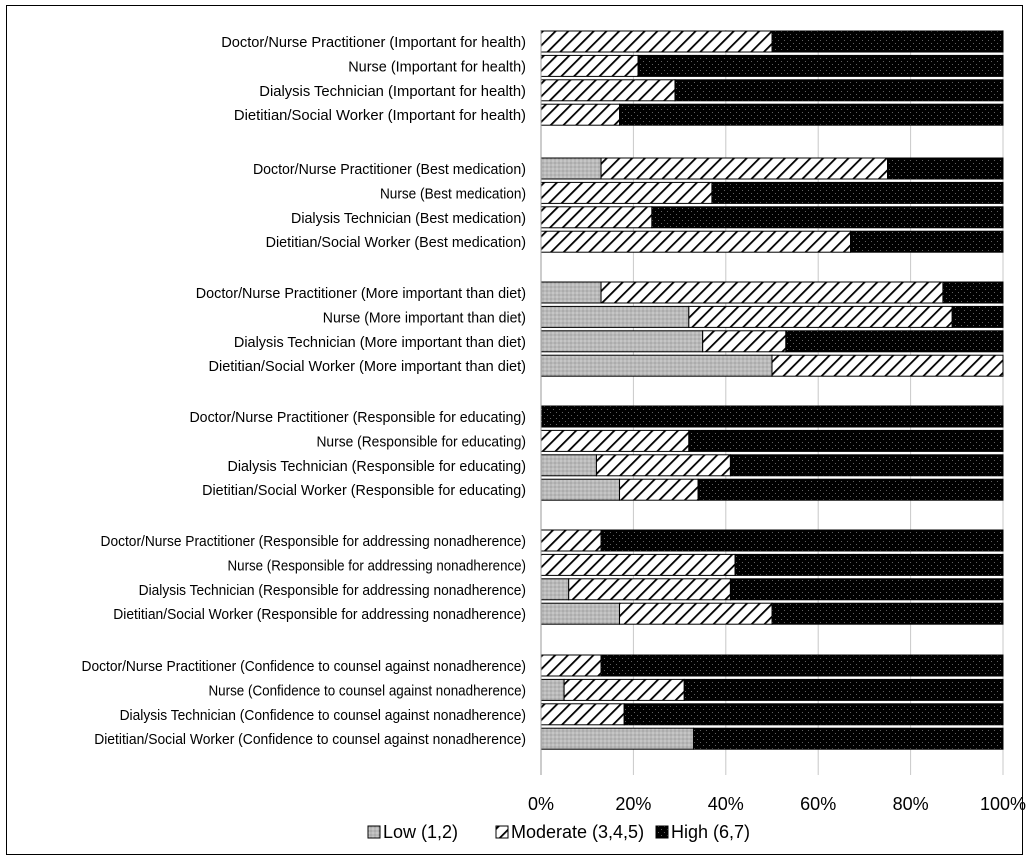 This screenshot has height=861, width=1031. What do you see at coordinates (633, 804) in the screenshot?
I see `x-tick-label: 20%` at bounding box center [633, 804].